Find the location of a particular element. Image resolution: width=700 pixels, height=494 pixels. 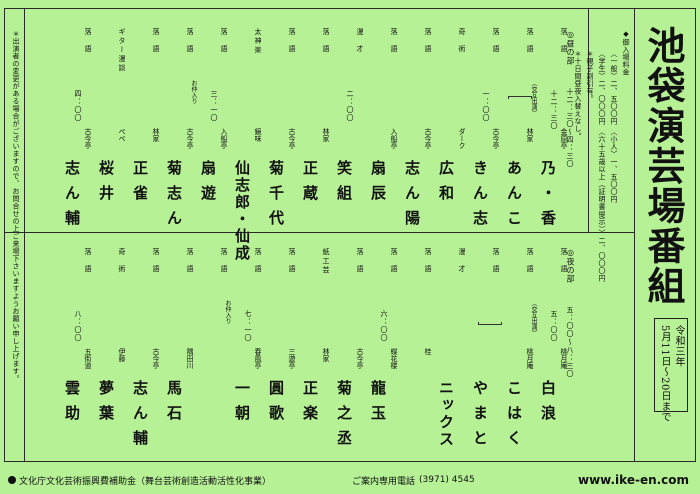

performer-name: きん志 is located at coordinates (480, 197).